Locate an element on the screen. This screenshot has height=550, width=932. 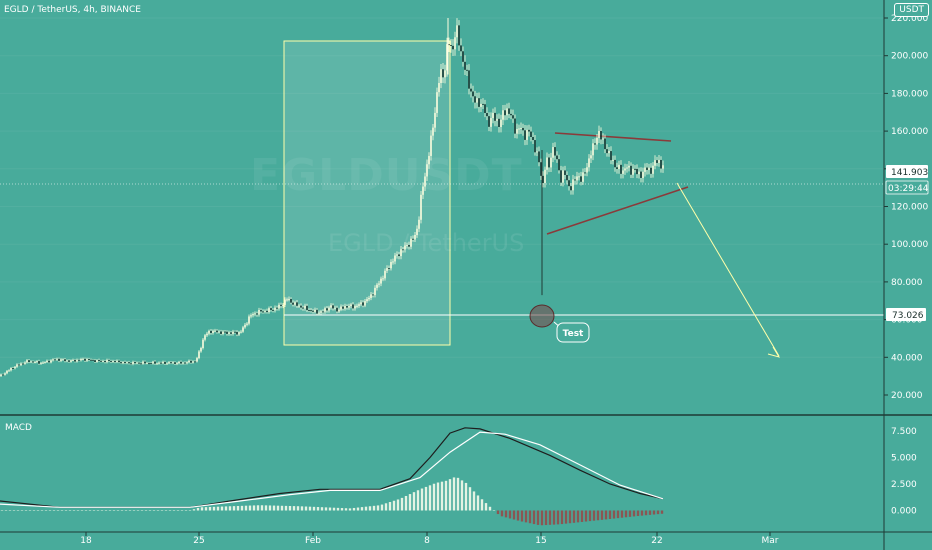
symbol-watermark: EGLDUSDT is located at coordinates (386, 175).